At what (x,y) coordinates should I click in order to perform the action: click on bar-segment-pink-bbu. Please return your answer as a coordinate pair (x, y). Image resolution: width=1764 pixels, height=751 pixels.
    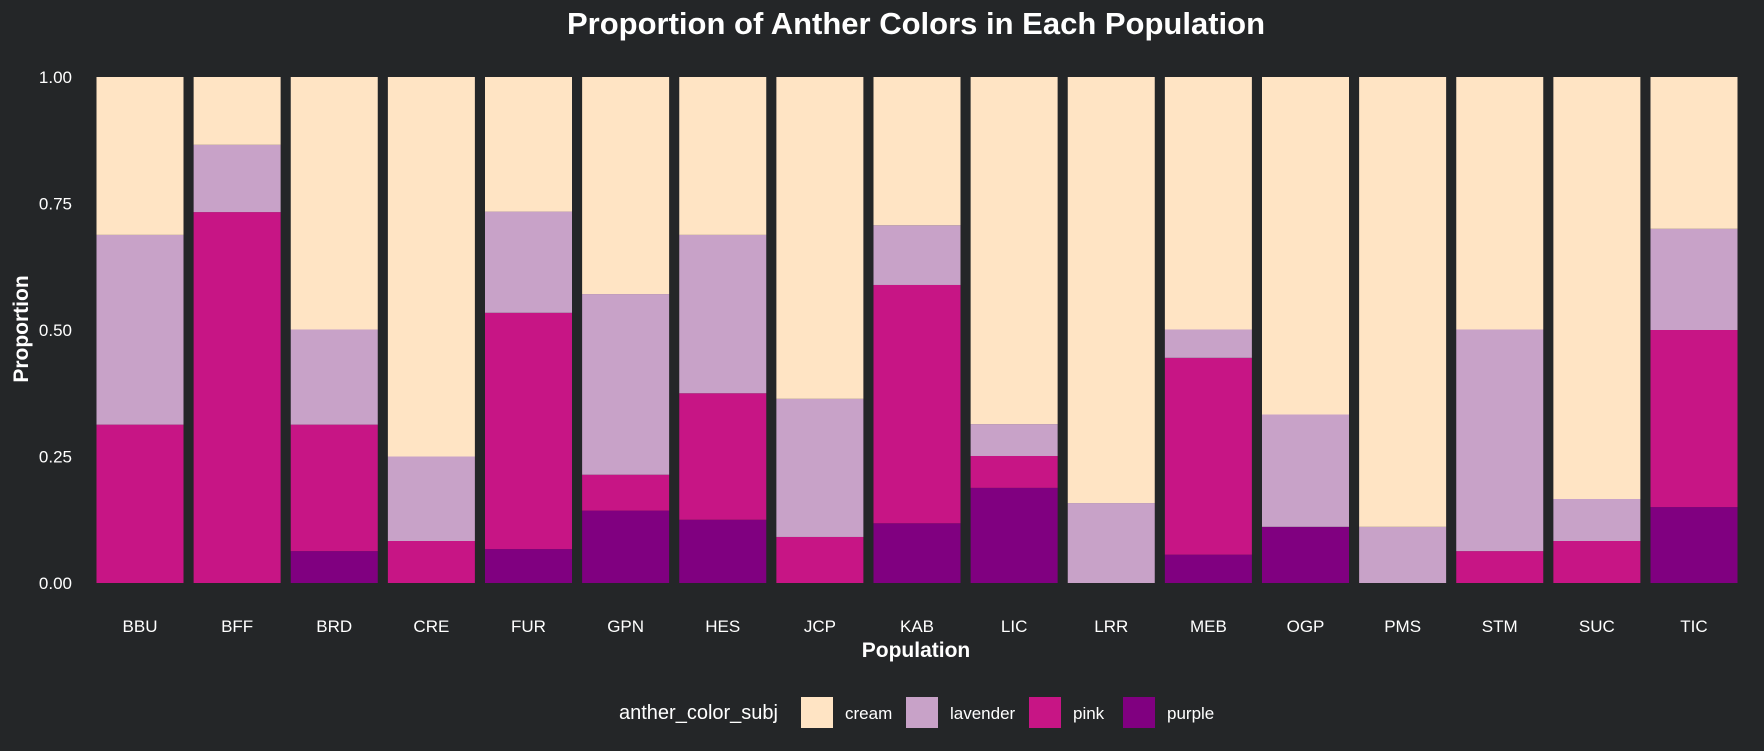
    Looking at the image, I should click on (140, 503).